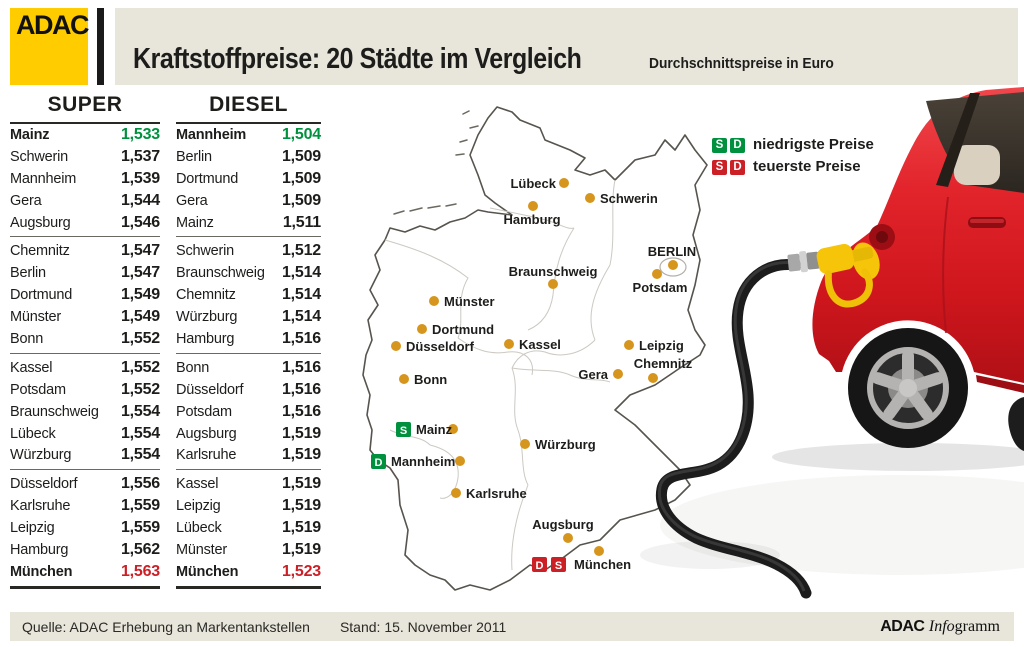  What do you see at coordinates (357, 59) in the screenshot?
I see `page-title: Kraftstoffpreise: 20 Städte im Vergleich` at bounding box center [357, 59].